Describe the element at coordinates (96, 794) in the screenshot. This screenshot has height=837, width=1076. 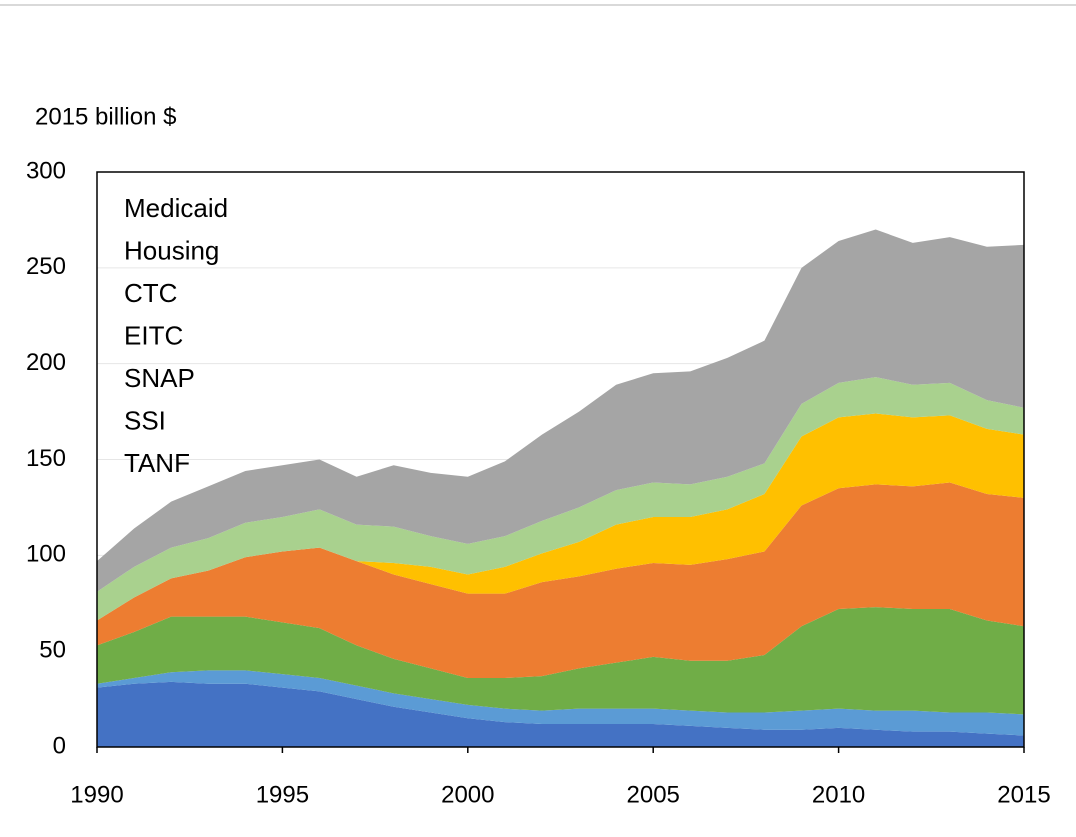
I see `x-tick-label: 1990` at that location.